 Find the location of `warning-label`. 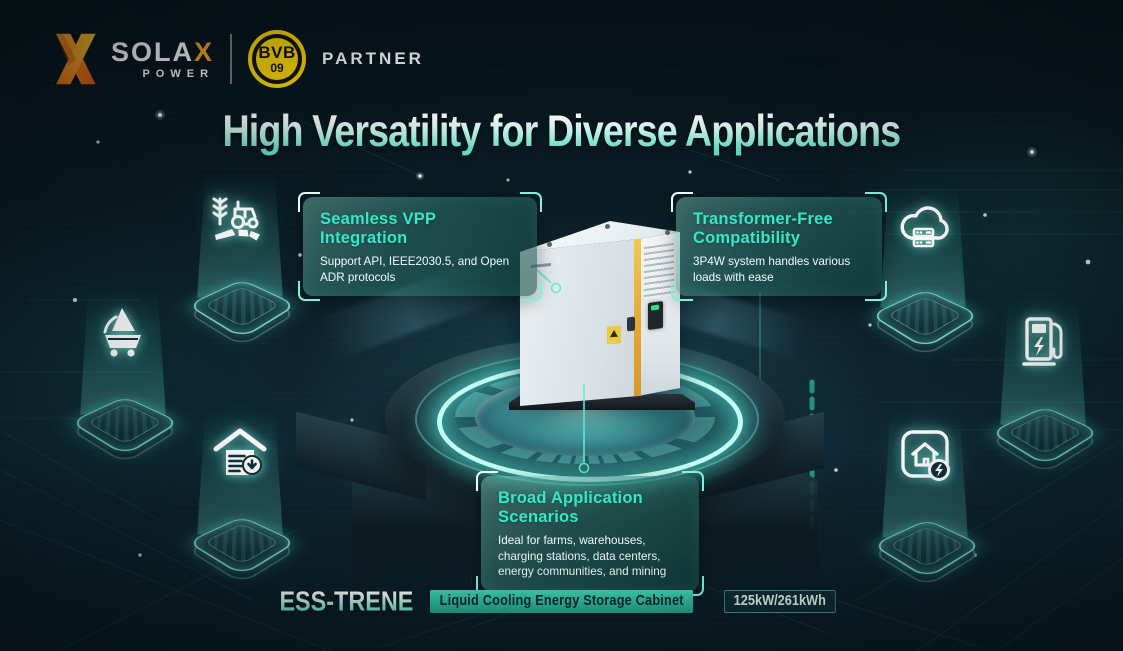

warning-label is located at coordinates (614, 335).